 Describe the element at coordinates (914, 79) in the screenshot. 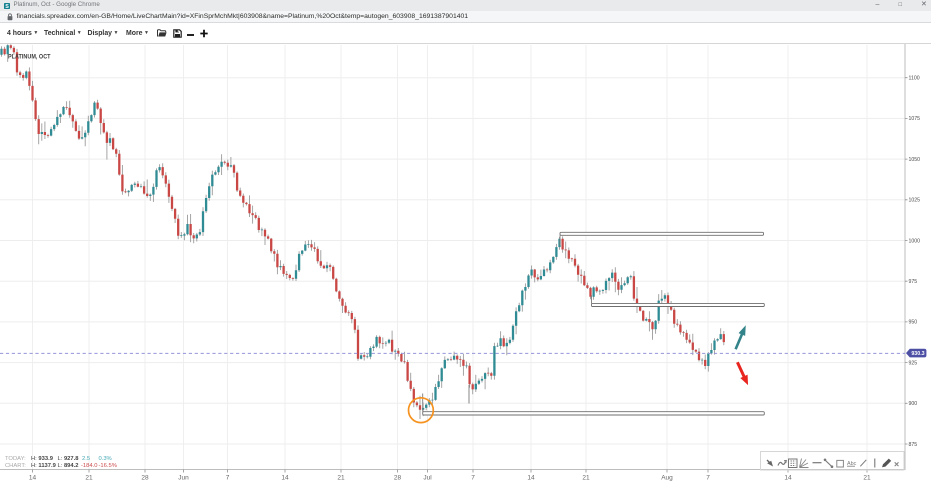

I see `svg-text: 1100` at that location.